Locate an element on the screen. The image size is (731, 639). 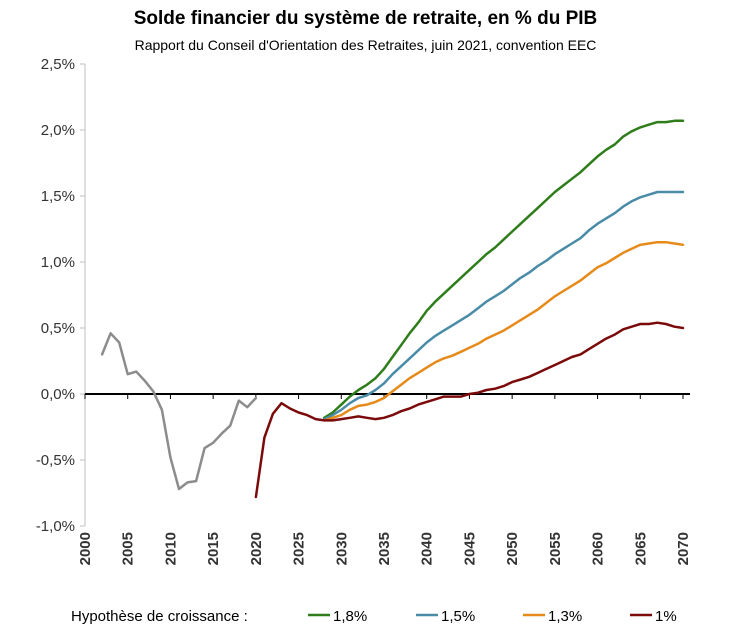
legend: Hypothèse de croissance : 1,8% 1,5% 1,3% 1% is located at coordinates (374, 616).